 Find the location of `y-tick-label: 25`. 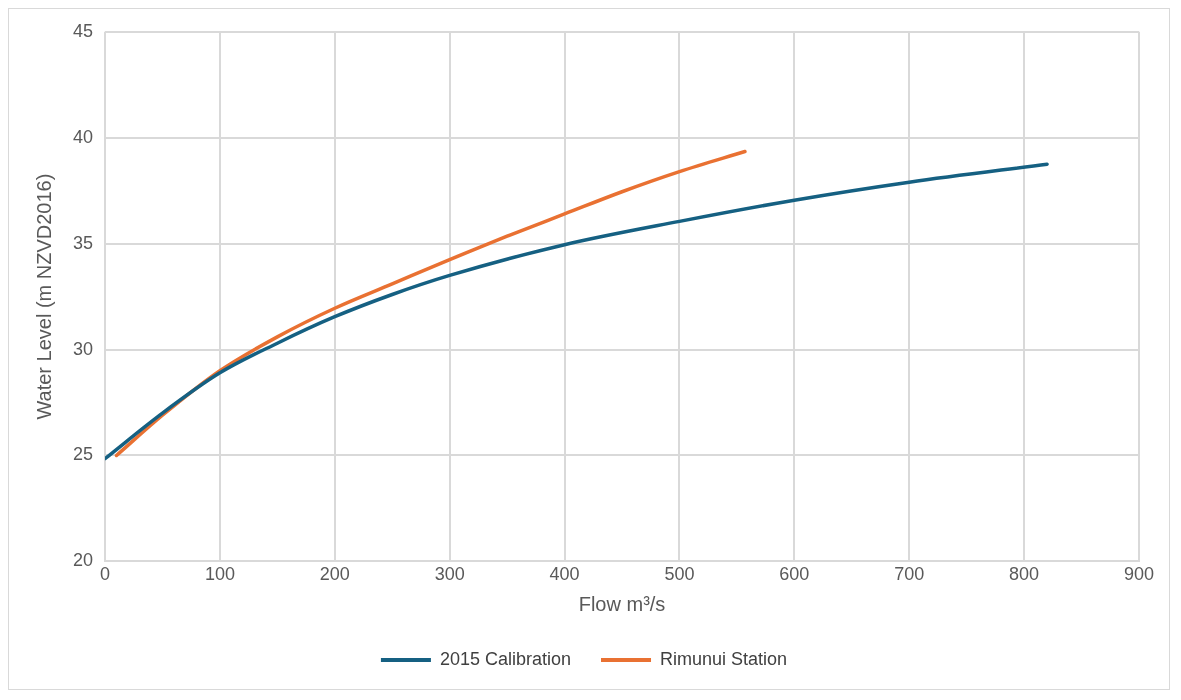

y-tick-label: 25 is located at coordinates (83, 454).